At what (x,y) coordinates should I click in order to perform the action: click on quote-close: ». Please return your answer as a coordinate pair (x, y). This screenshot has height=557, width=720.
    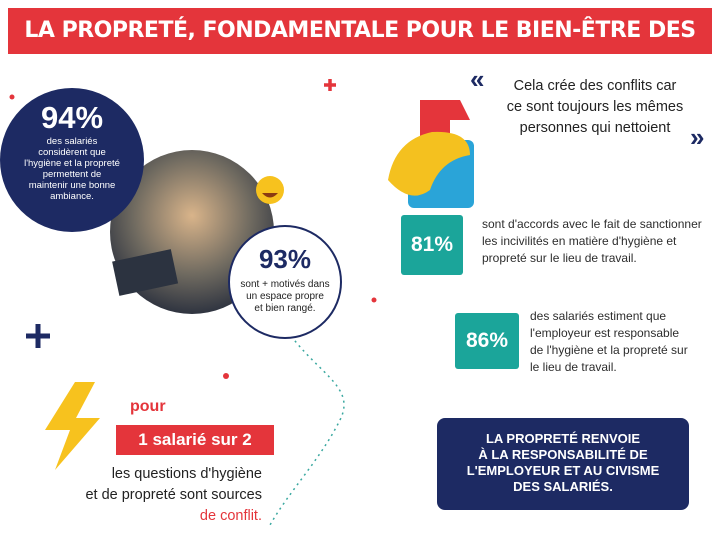
    Looking at the image, I should click on (697, 137).